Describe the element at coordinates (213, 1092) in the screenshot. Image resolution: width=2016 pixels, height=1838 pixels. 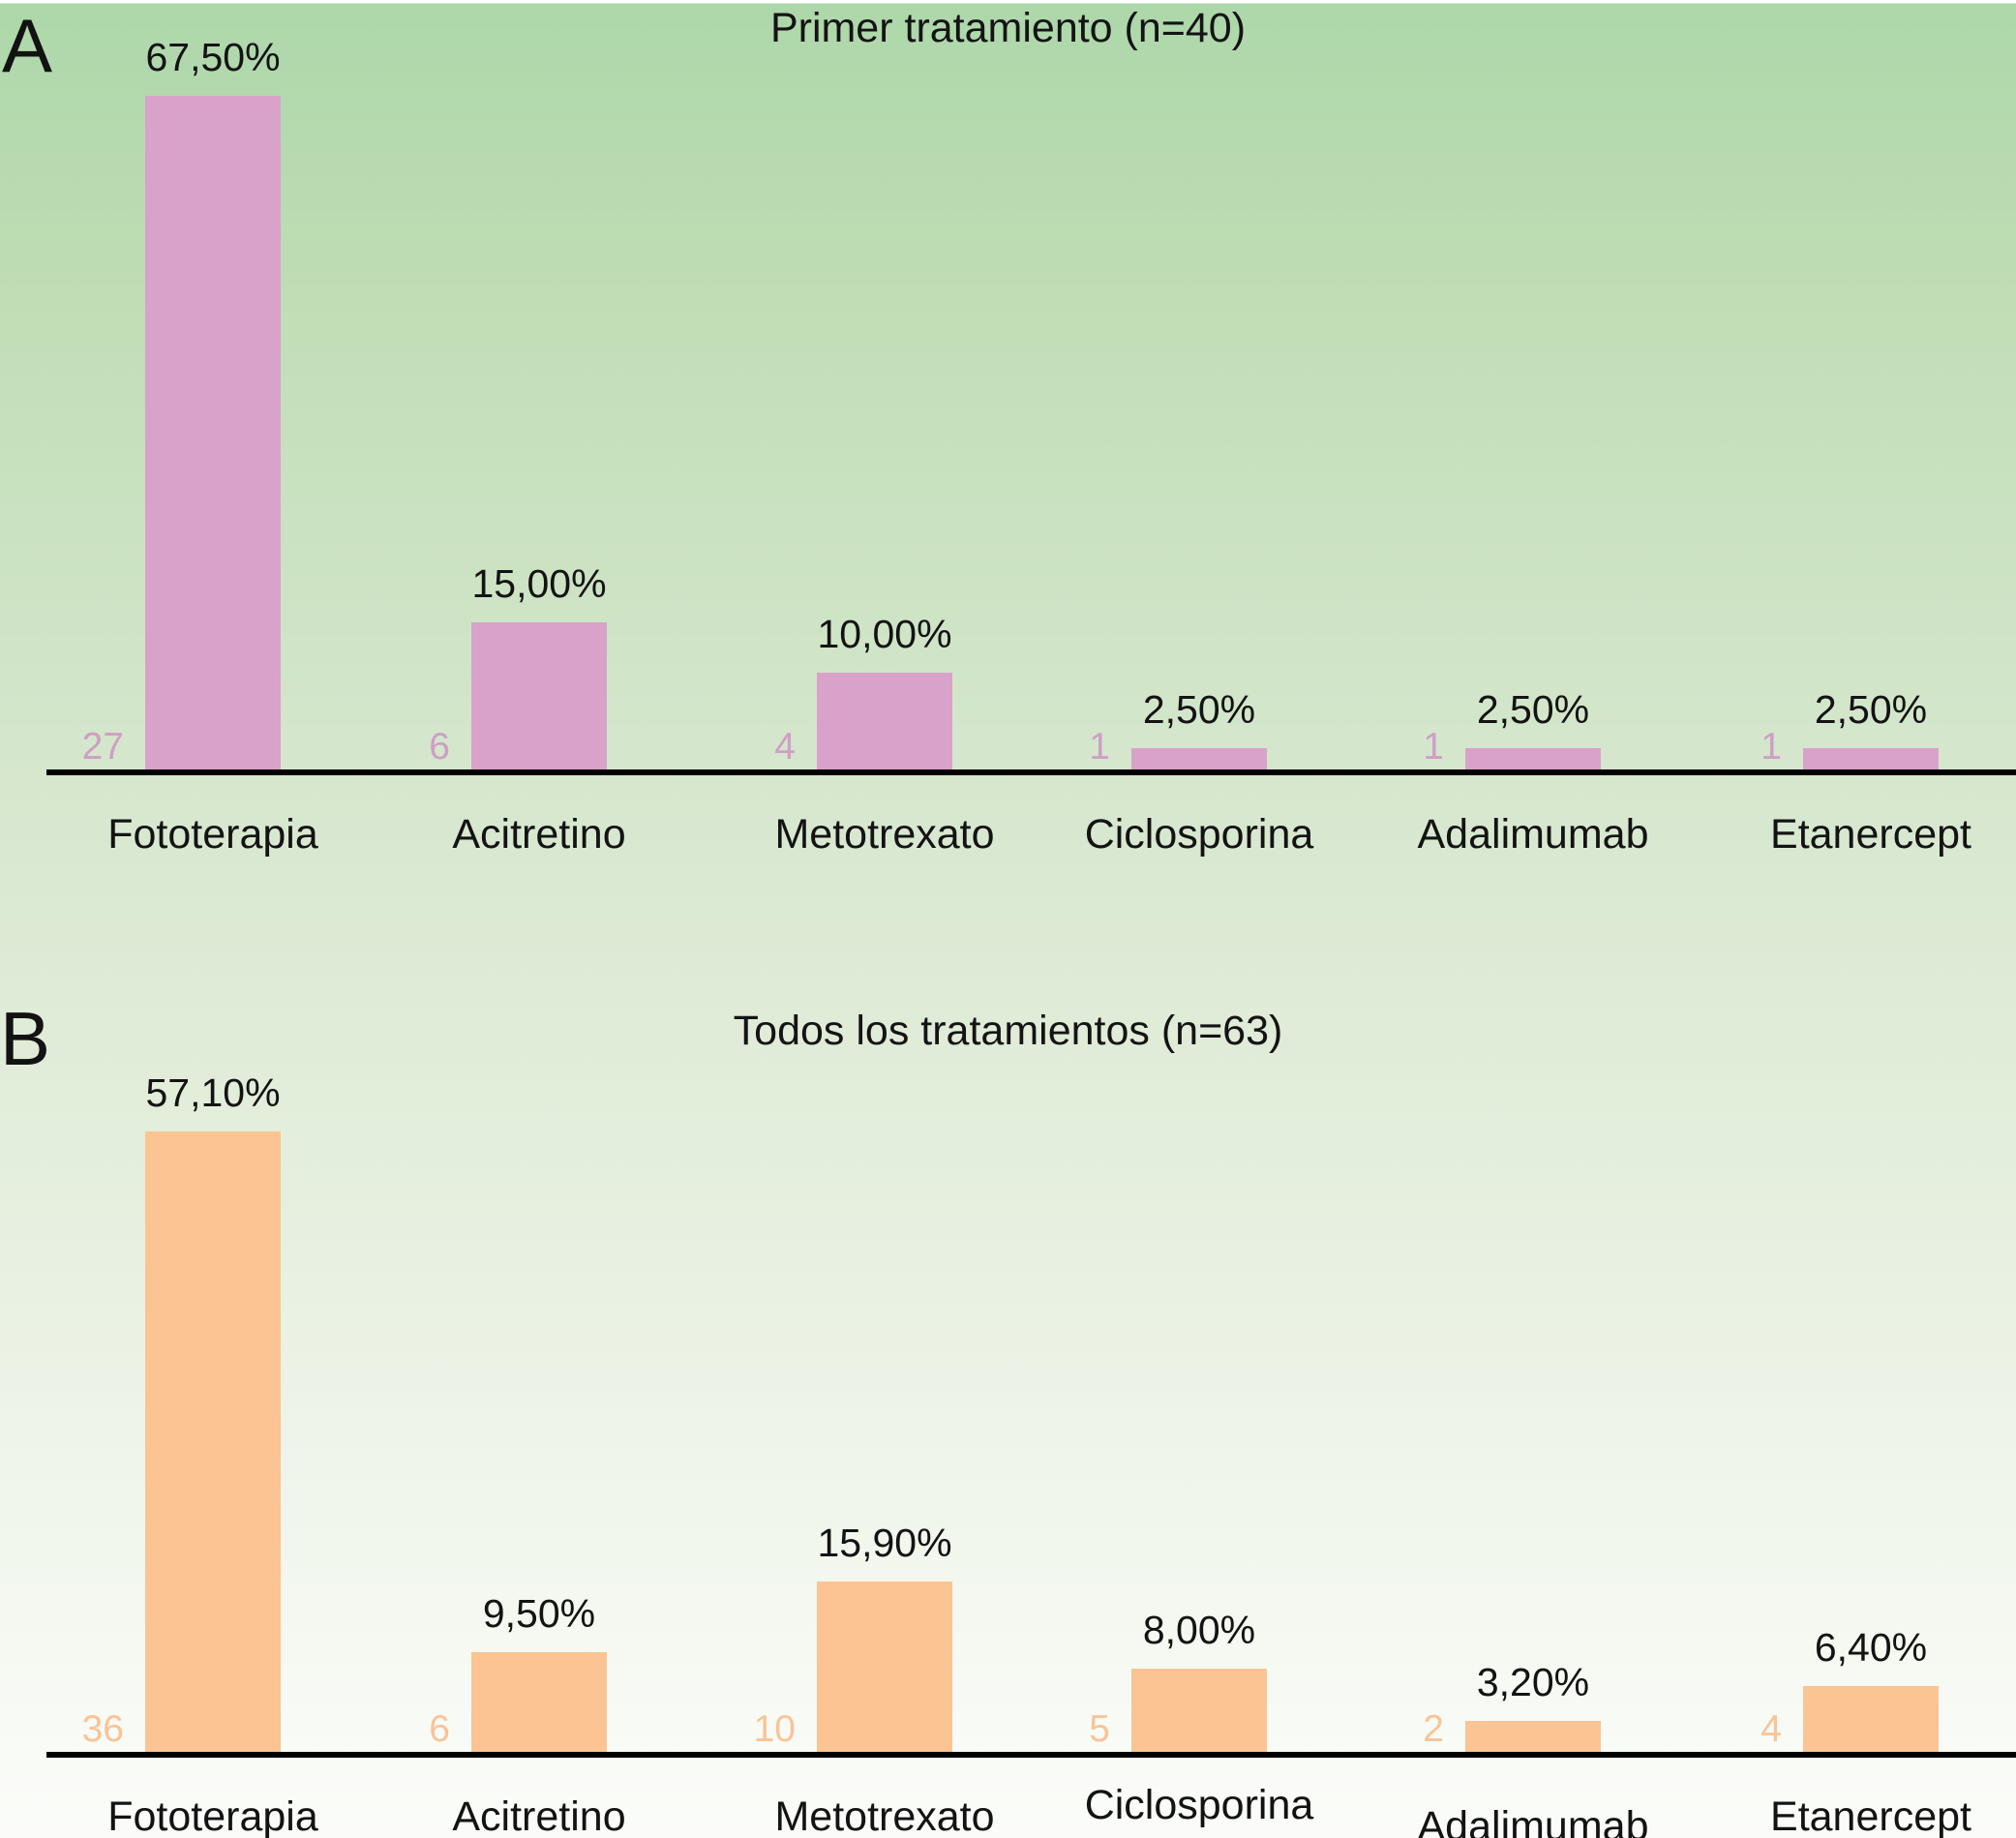
I see `value-label-b-fototerapia: 57,10%` at that location.